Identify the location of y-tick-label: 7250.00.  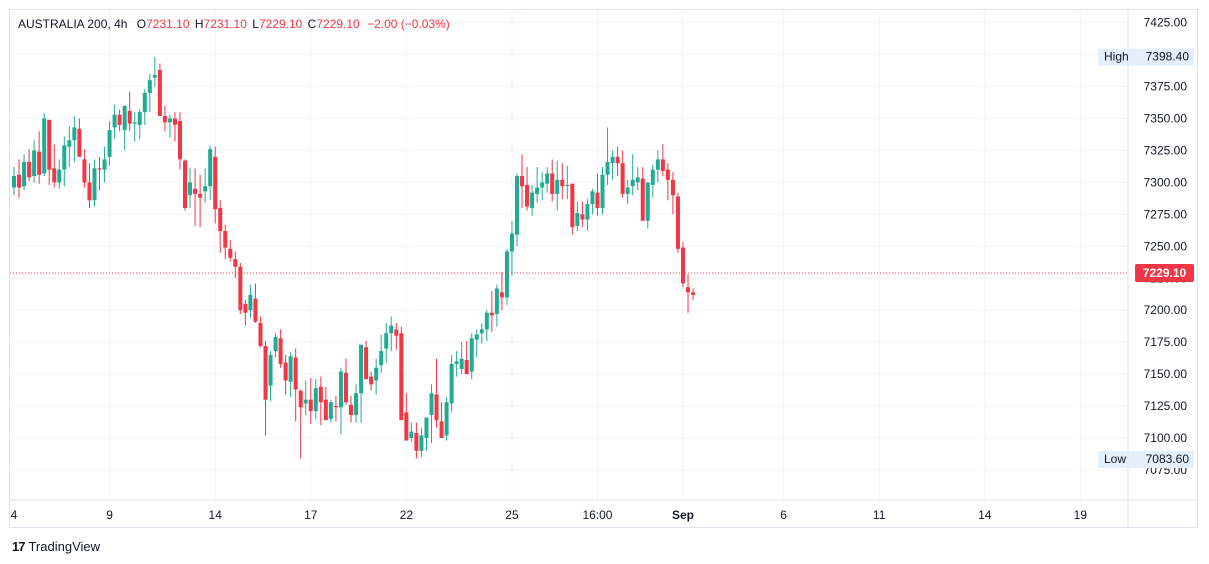
(1166, 246).